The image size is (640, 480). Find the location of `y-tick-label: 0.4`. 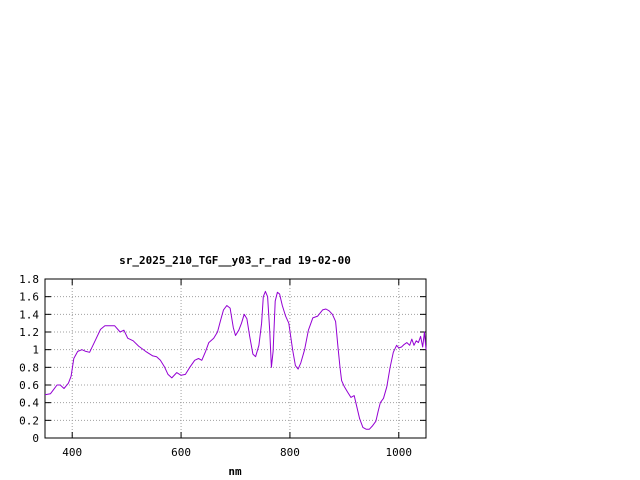

y-tick-label: 0.4 is located at coordinates (29, 403).